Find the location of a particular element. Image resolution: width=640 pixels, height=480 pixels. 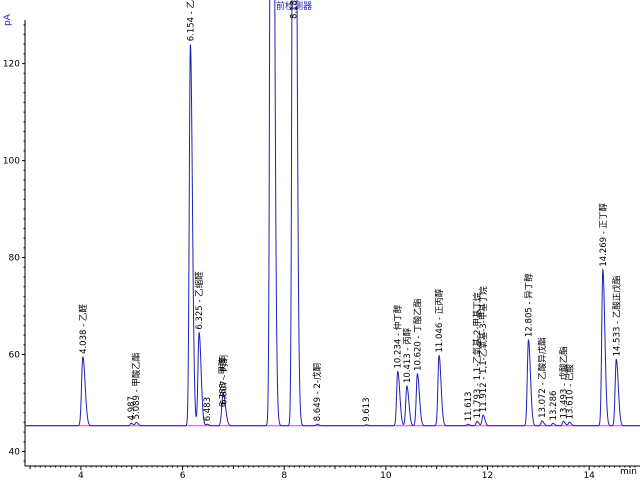

peak-label: 4.987 is located at coordinates (132, 408).